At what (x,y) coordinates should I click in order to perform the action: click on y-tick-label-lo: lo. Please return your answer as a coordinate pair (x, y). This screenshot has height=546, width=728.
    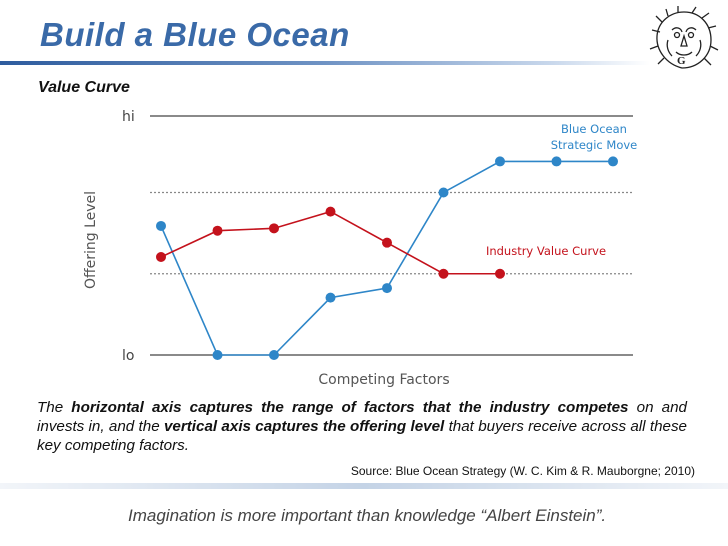
    Looking at the image, I should click on (128, 356).